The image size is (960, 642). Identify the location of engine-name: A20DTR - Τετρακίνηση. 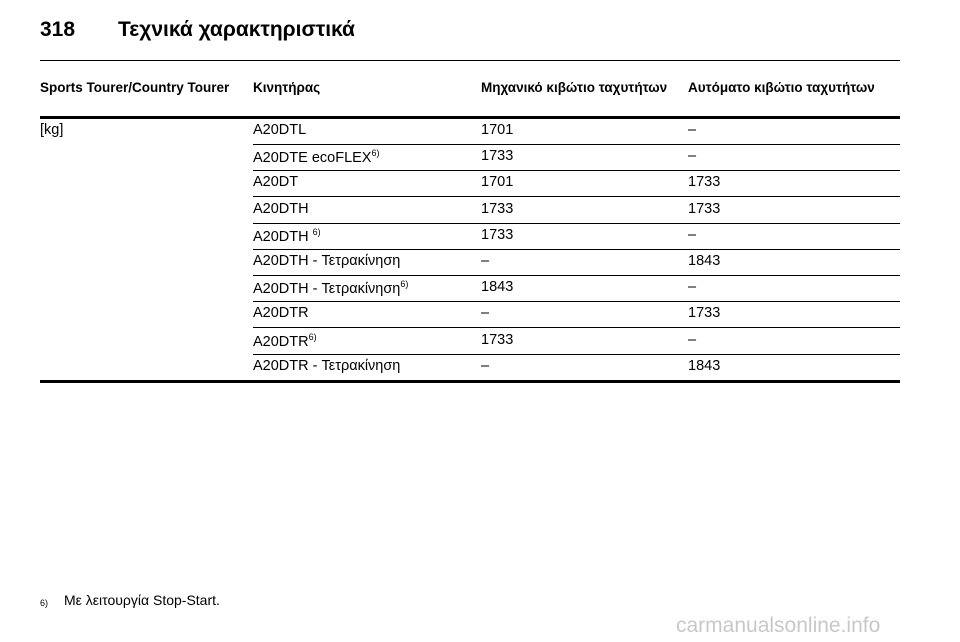
(327, 365).